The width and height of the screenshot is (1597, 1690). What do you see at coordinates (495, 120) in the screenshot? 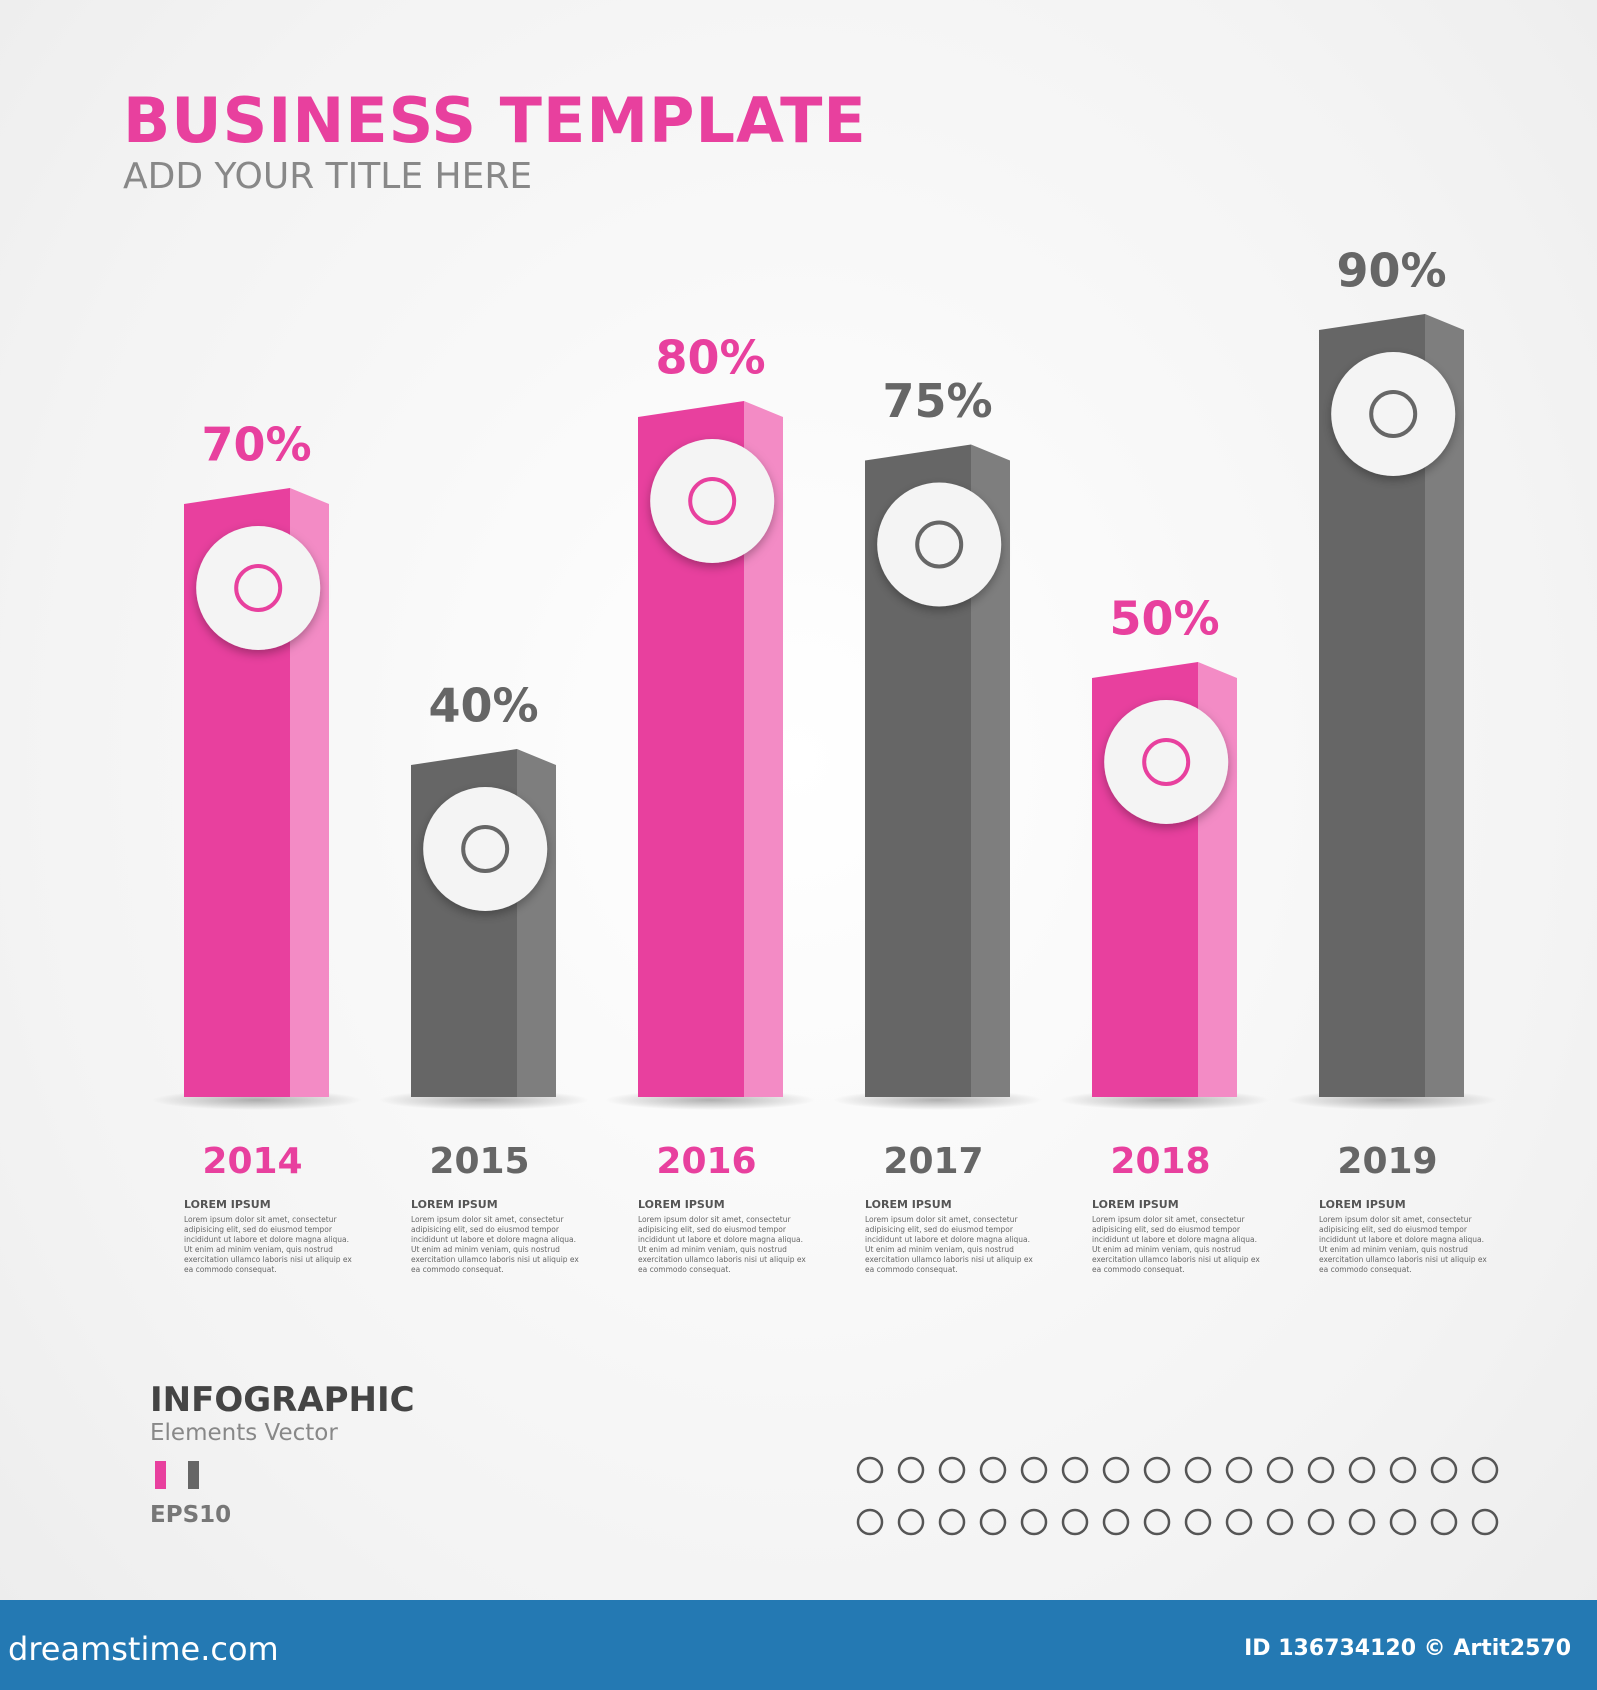
I see `title: BUSINESS TEMPLATE` at bounding box center [495, 120].